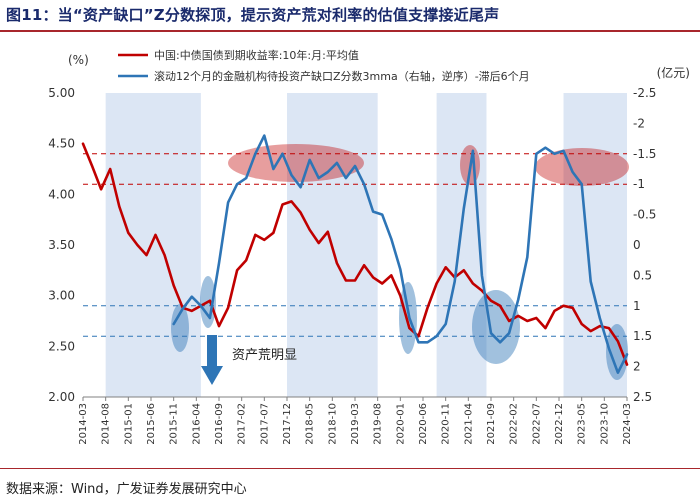  What do you see at coordinates (639, 184) in the screenshot?
I see `right-tick-label-4: -1` at bounding box center [639, 184].